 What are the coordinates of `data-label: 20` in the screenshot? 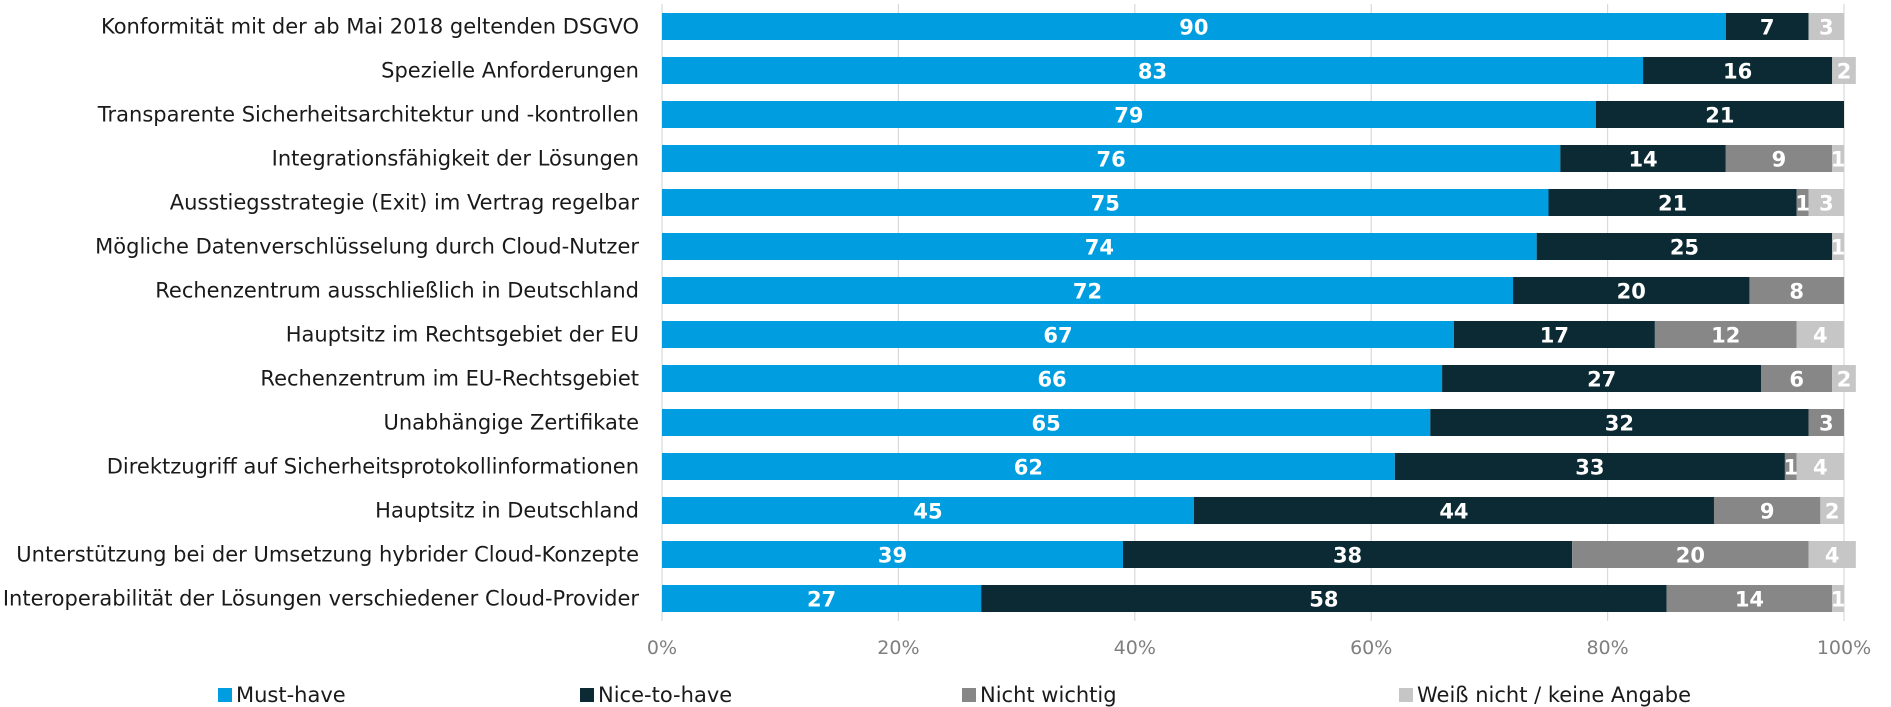 It's located at (1631, 292).